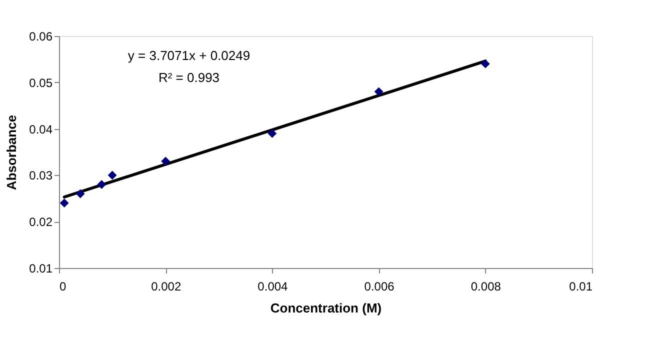 This screenshot has width=664, height=359. Describe the element at coordinates (41, 175) in the screenshot. I see `y-tick-label: 0.03` at that location.